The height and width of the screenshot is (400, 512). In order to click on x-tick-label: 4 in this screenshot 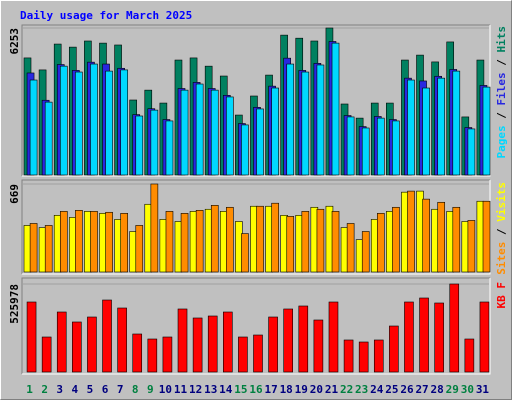, I will do `click(75, 389)`.